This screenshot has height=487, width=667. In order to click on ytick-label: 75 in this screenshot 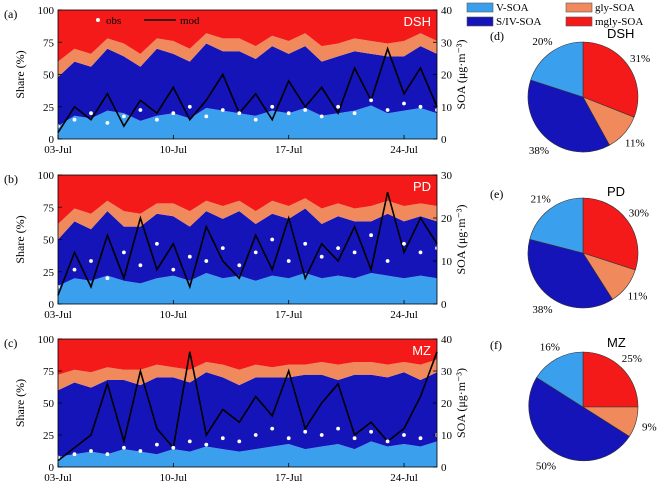, I will do `click(49, 372)`.